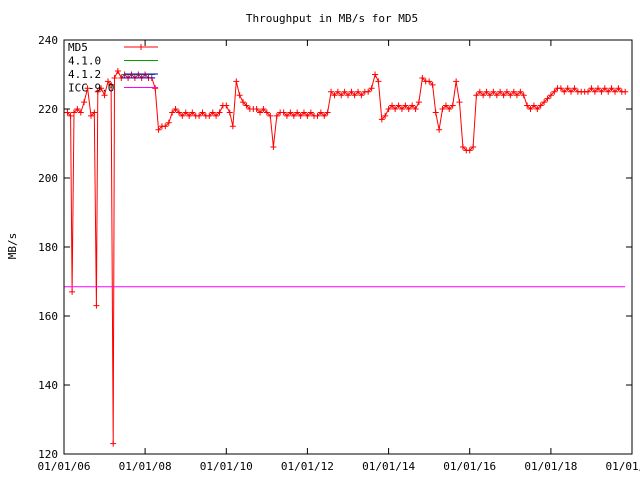 Image resolution: width=640 pixels, height=480 pixels. I want to click on y-tick-label: 160, so click(48, 316).